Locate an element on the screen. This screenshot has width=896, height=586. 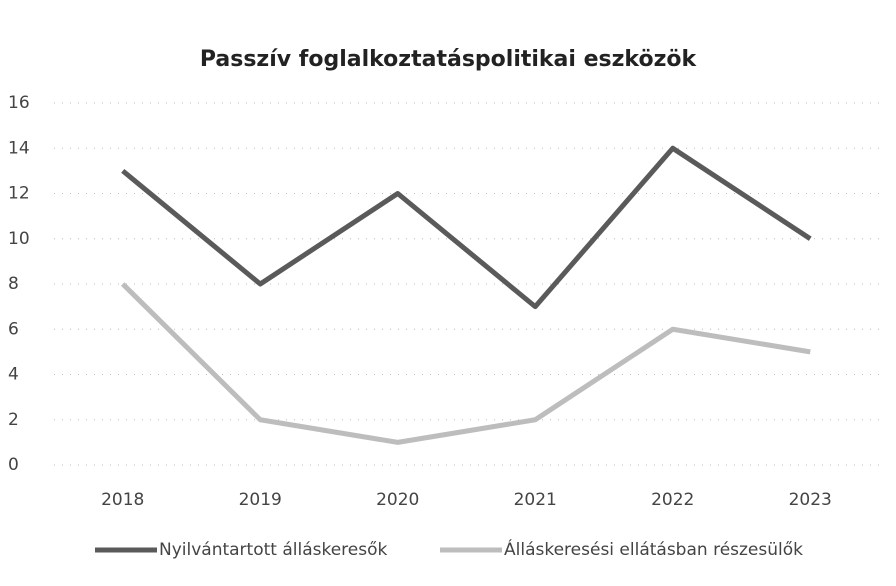
y-tick-label: 6 is located at coordinates (13, 329).